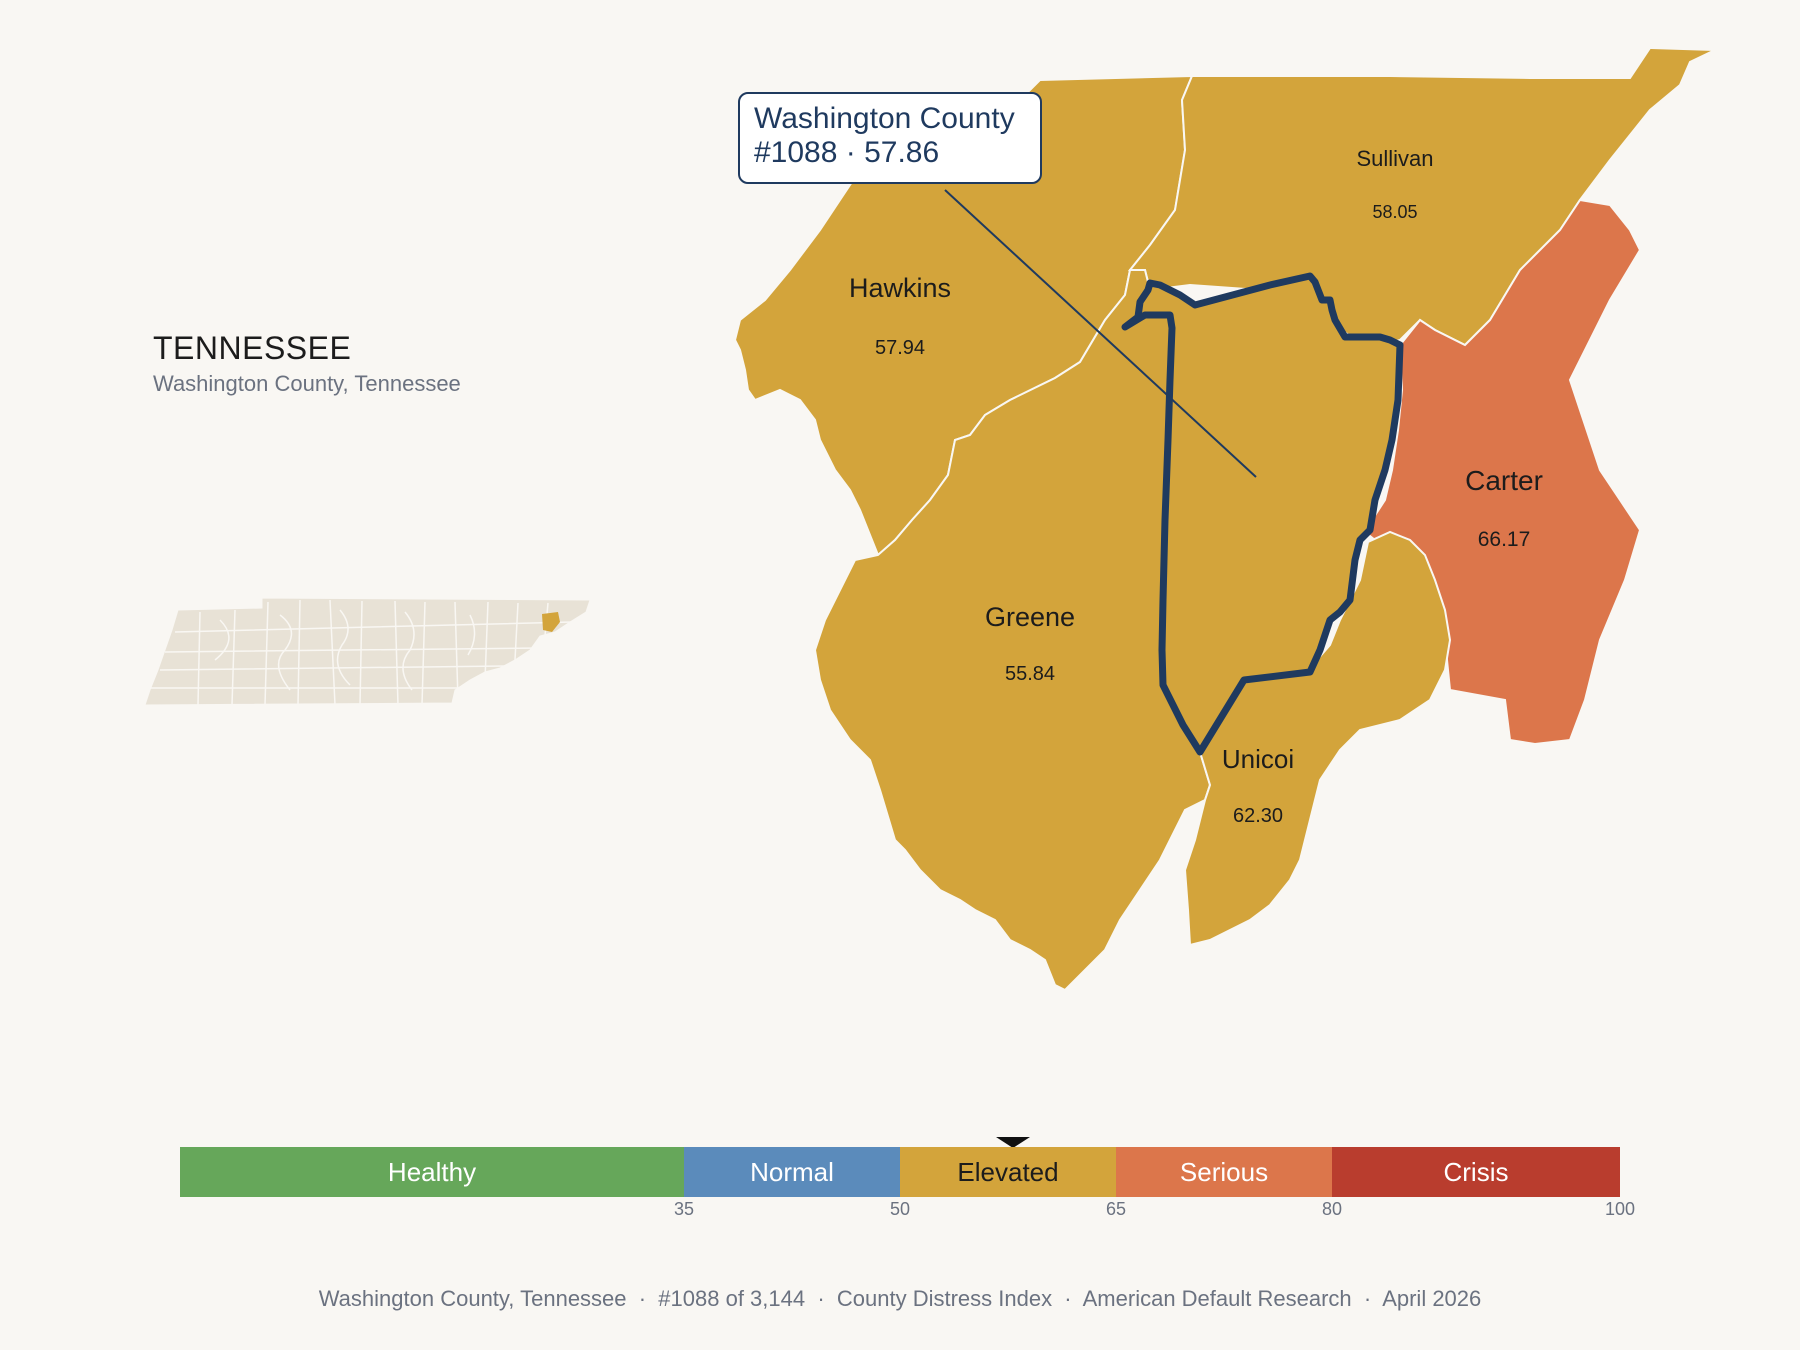  What do you see at coordinates (1504, 539) in the screenshot?
I see `county-score-carter: 66.17` at bounding box center [1504, 539].